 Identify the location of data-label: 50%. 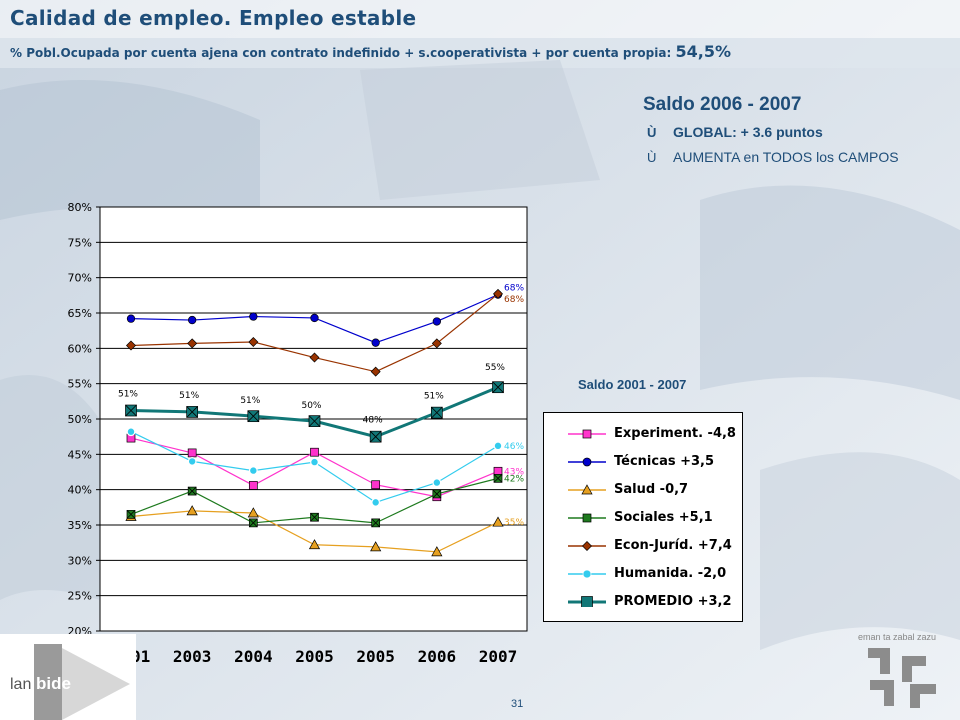
(311, 406).